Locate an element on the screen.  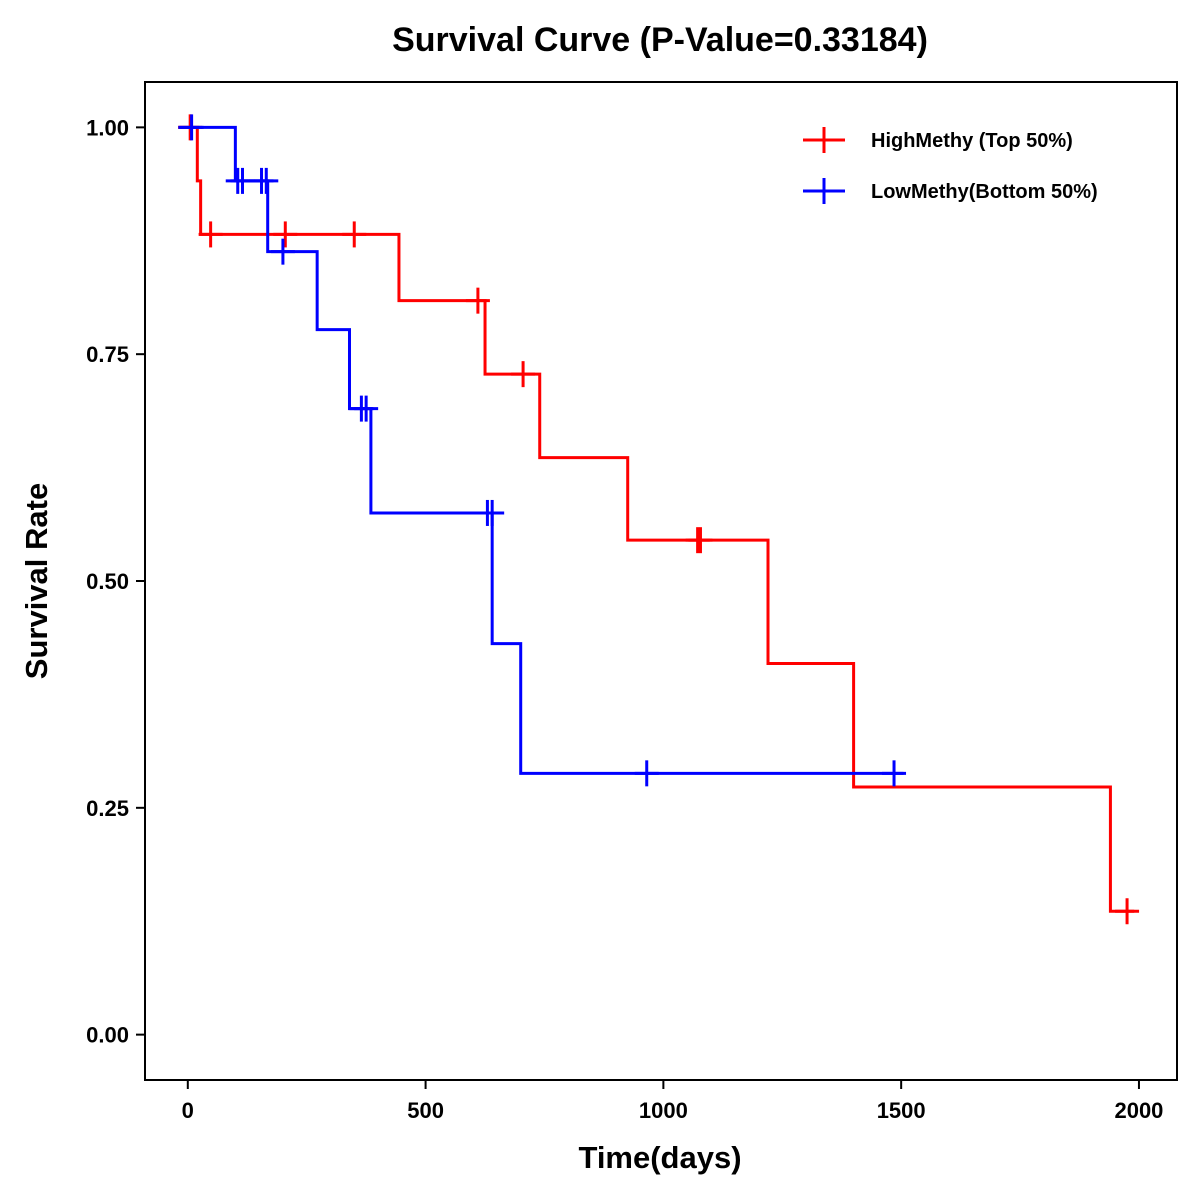
legend-label-high: HighMethy (Top 50%) is located at coordinates (972, 141).